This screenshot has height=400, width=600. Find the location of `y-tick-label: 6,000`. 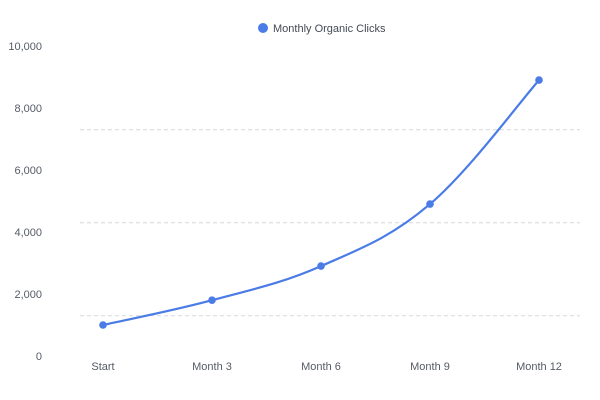

y-tick-label: 6,000 is located at coordinates (28, 171).